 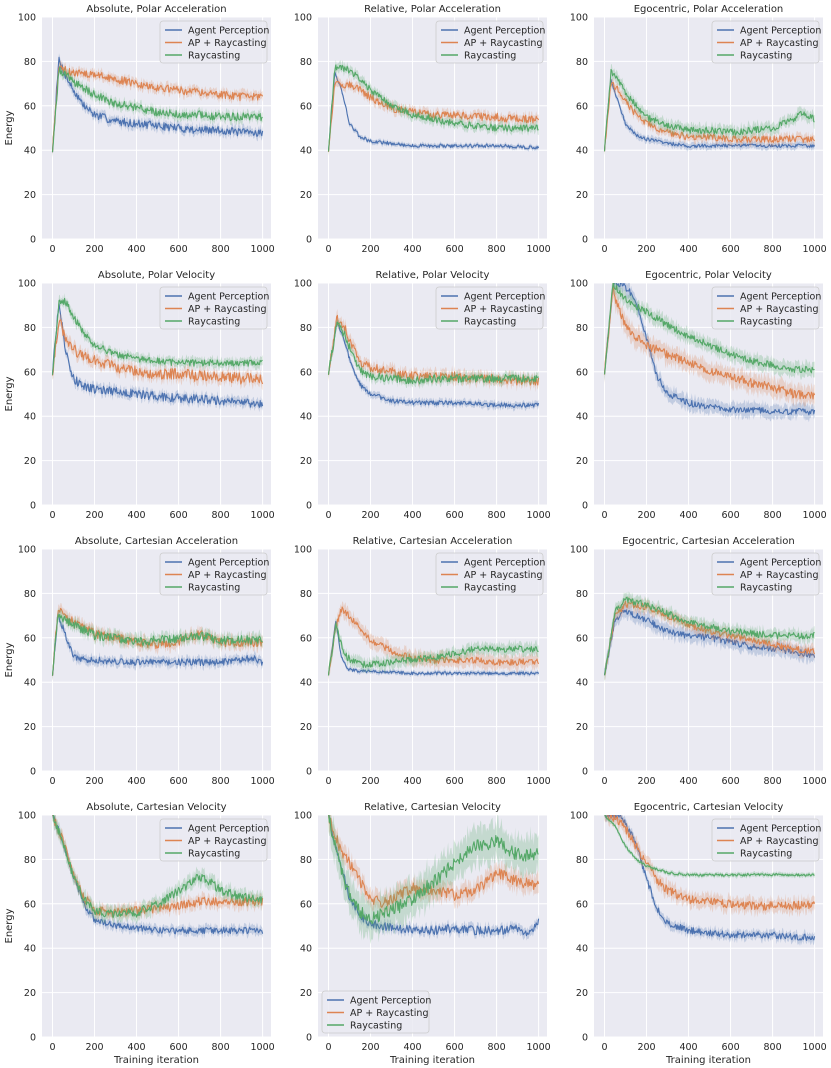 I want to click on subplot-title: Relative, Cartesian Velocity, so click(x=432, y=807).